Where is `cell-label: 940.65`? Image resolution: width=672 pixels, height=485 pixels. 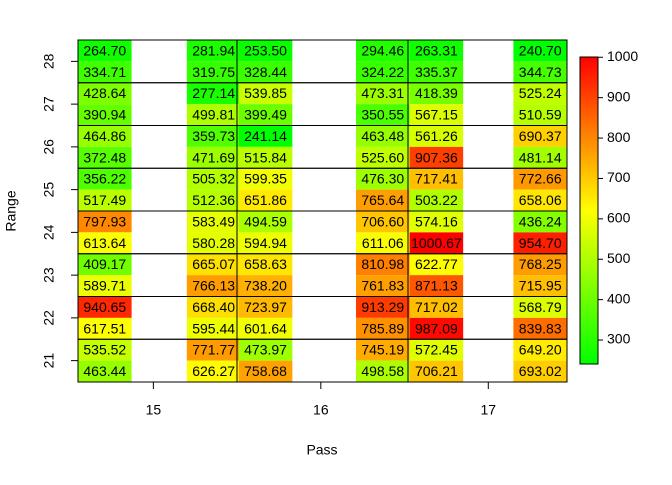
cell-label: 940.65 is located at coordinates (104, 307).